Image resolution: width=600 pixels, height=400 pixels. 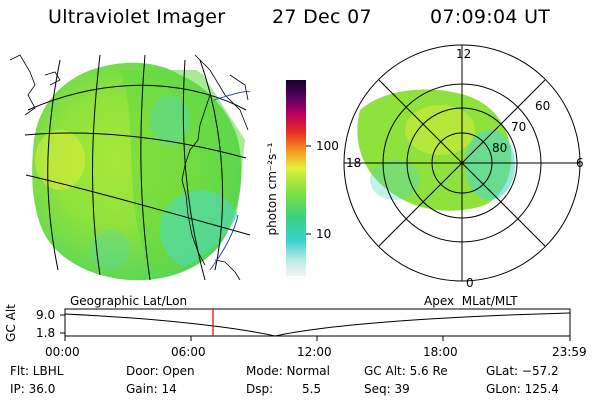 I want to click on colorbar-unit-label: photon cm⁻²s⁻¹, so click(x=272, y=189).